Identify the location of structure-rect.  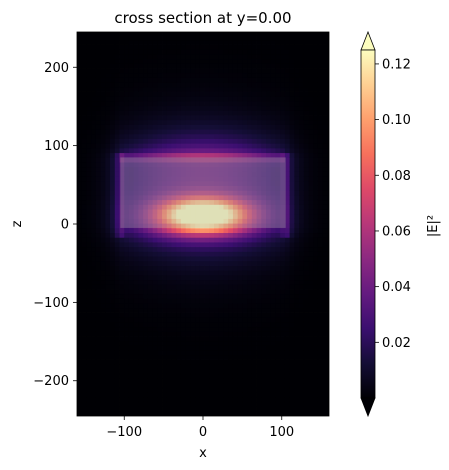
(203, 192).